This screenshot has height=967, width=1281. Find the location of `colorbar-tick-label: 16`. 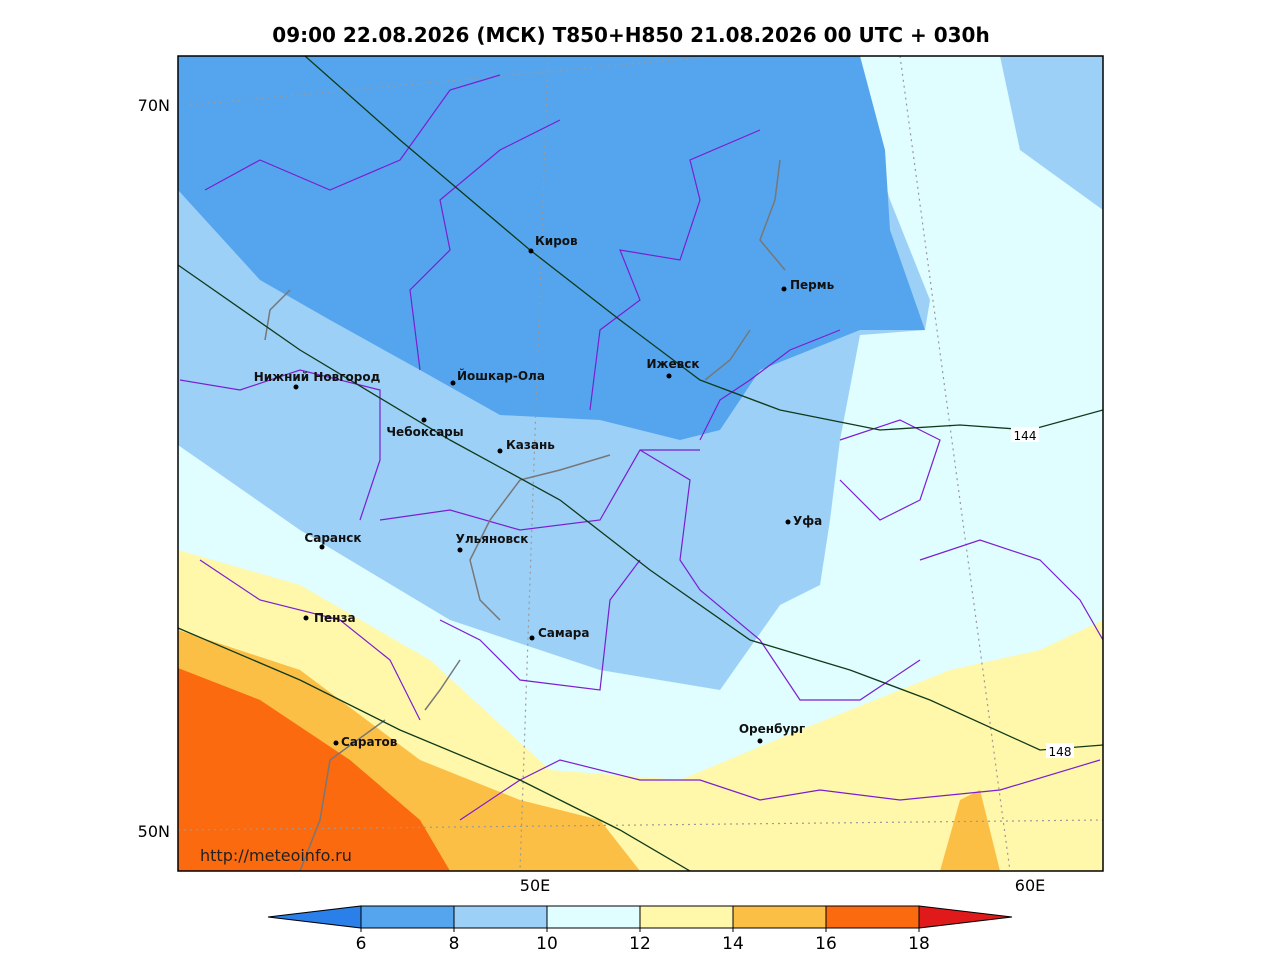

colorbar-tick-label: 16 is located at coordinates (826, 944).